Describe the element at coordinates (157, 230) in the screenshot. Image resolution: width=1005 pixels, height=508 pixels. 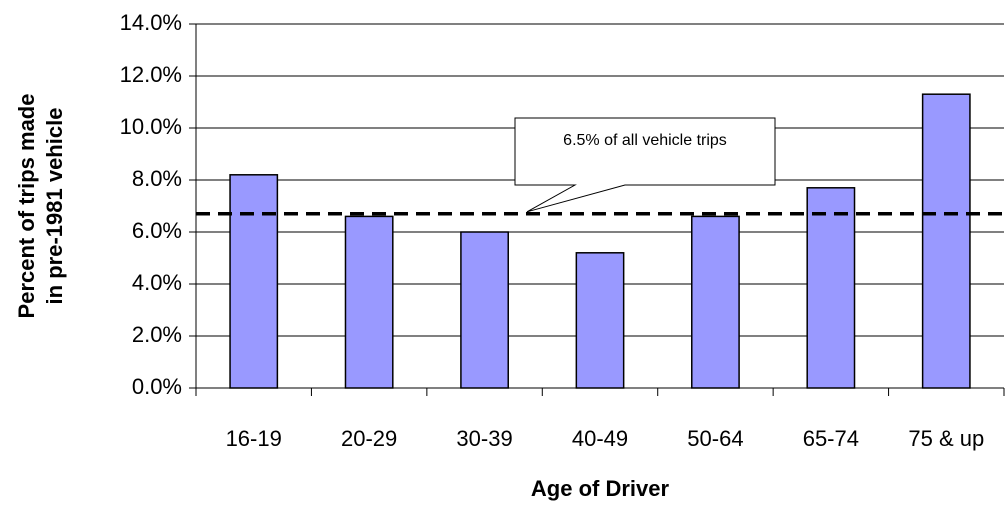
I see `y-tick-label: 6.0%` at that location.